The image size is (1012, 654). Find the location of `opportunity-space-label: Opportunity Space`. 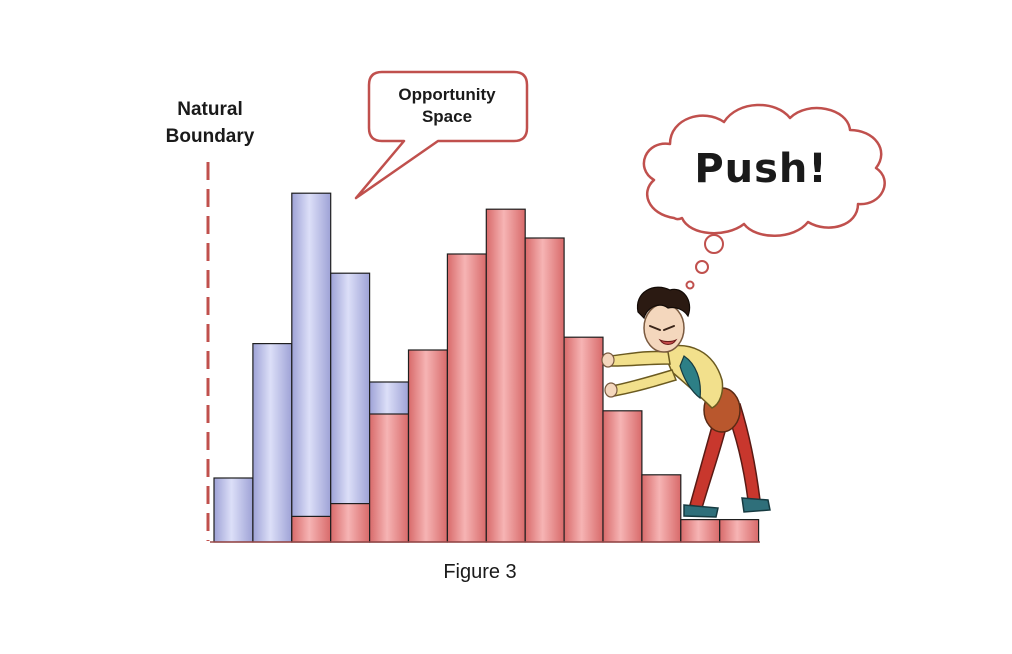

opportunity-space-label: Opportunity Space is located at coordinates (447, 106).